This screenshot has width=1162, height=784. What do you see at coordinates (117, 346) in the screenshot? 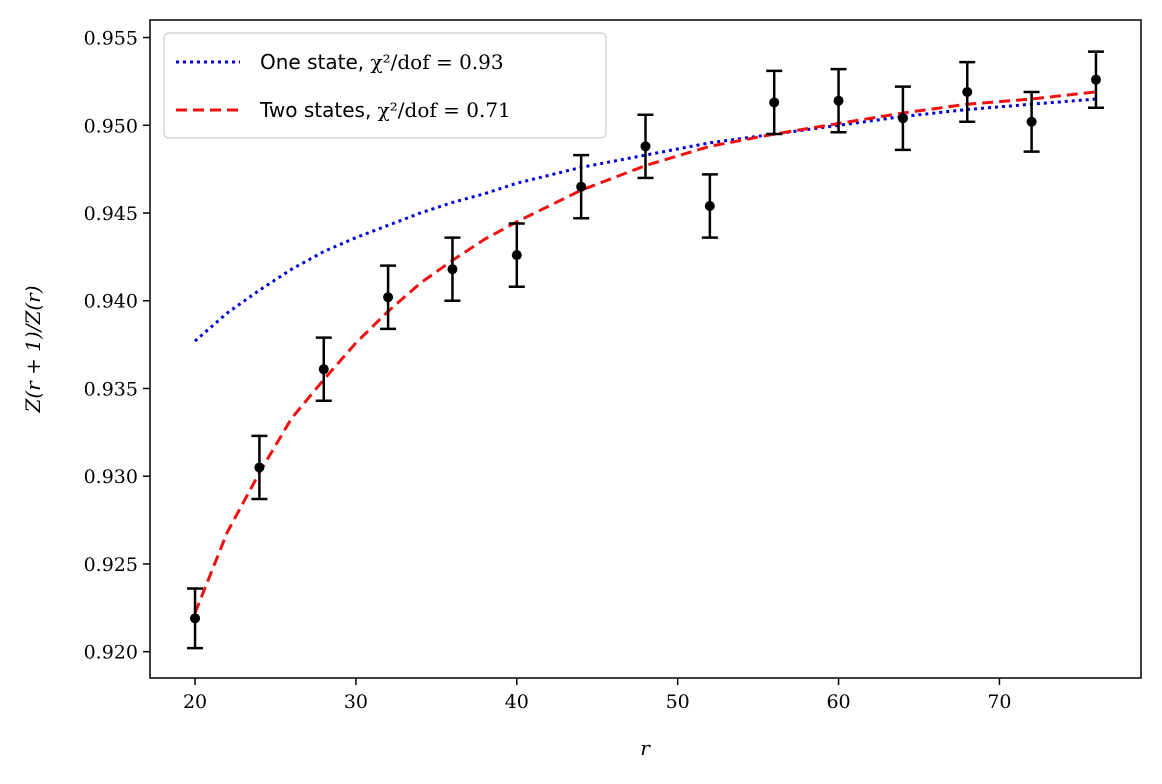
I see `y-axis: 0.920 0.925 0.930 0.935 0.940 0.945 0.950 0.955` at bounding box center [117, 346].